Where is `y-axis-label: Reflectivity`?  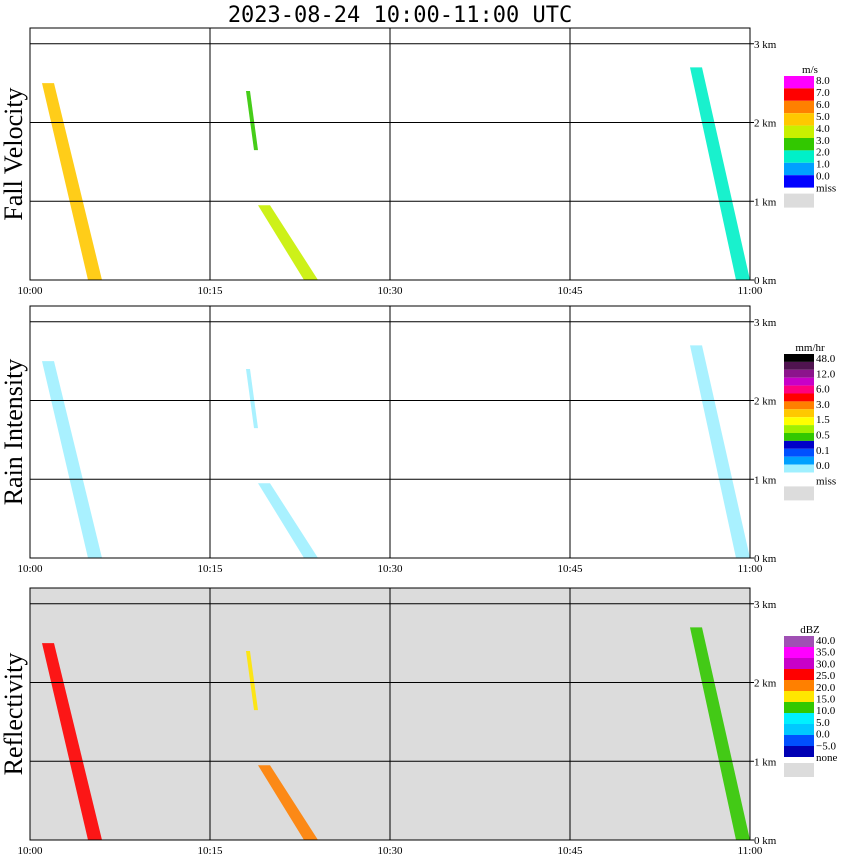
y-axis-label: Reflectivity is located at coordinates (14, 714).